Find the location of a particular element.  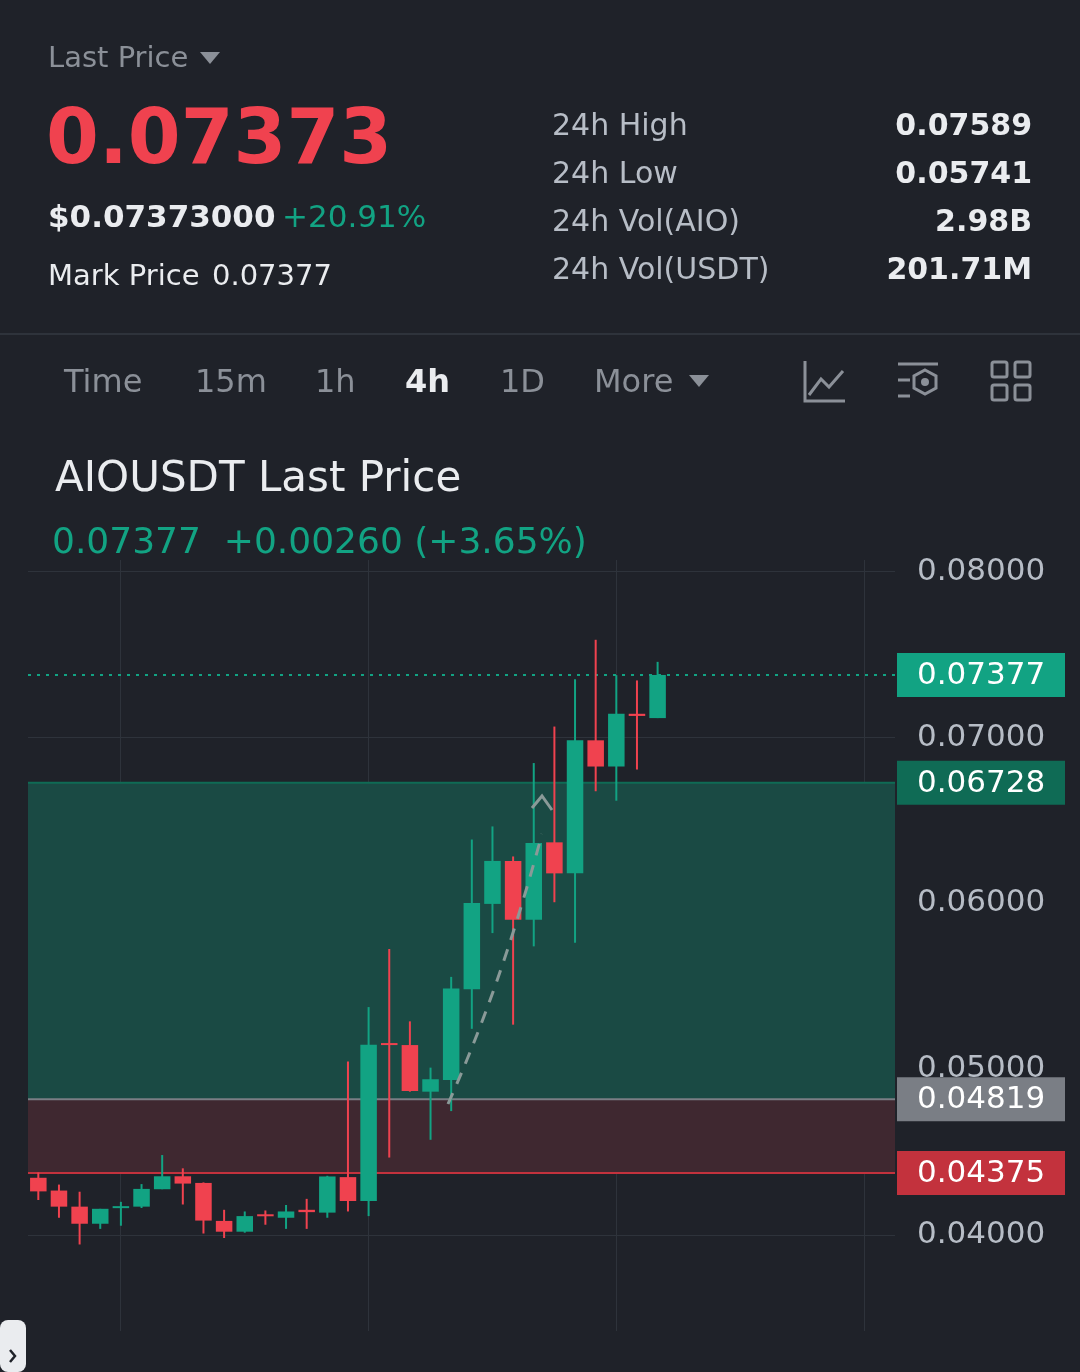

text: 4h is located at coordinates (428, 381).